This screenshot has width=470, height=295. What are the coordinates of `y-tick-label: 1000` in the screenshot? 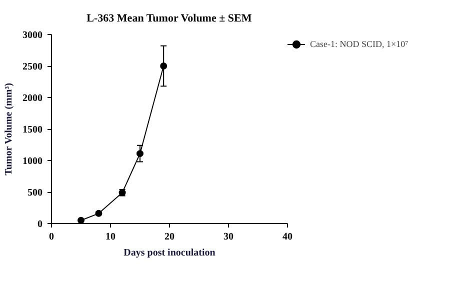 It's located at (32, 161).